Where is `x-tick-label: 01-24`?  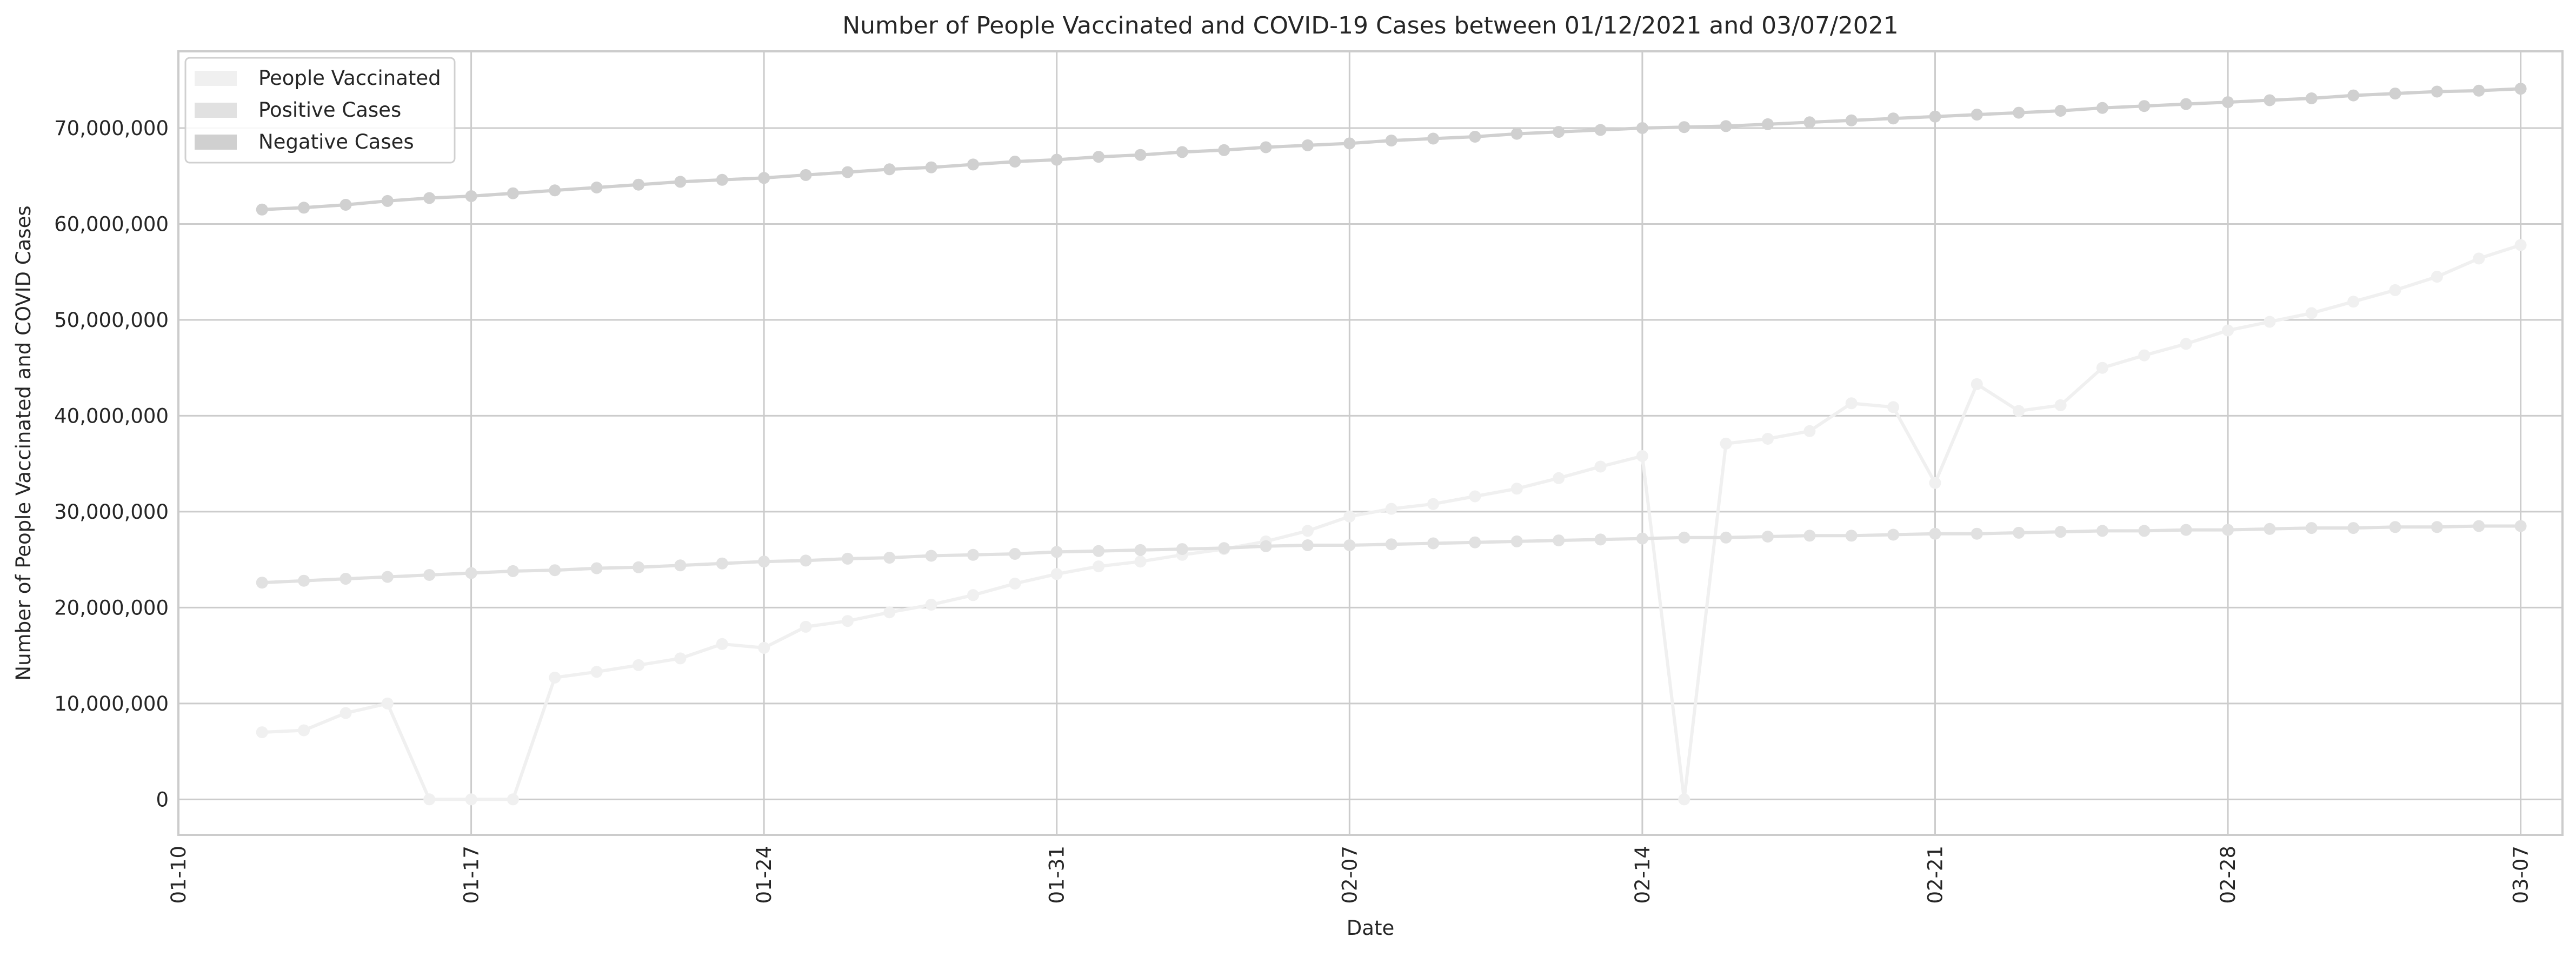 x-tick-label: 01-24 is located at coordinates (764, 875).